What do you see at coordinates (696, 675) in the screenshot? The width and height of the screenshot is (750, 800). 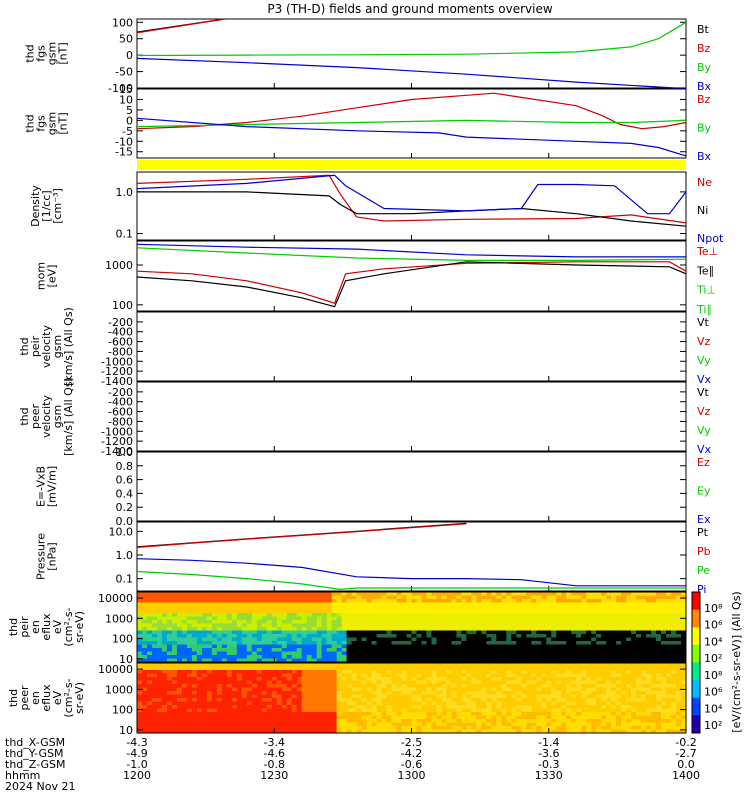 I see `colorbar-segment` at bounding box center [696, 675].